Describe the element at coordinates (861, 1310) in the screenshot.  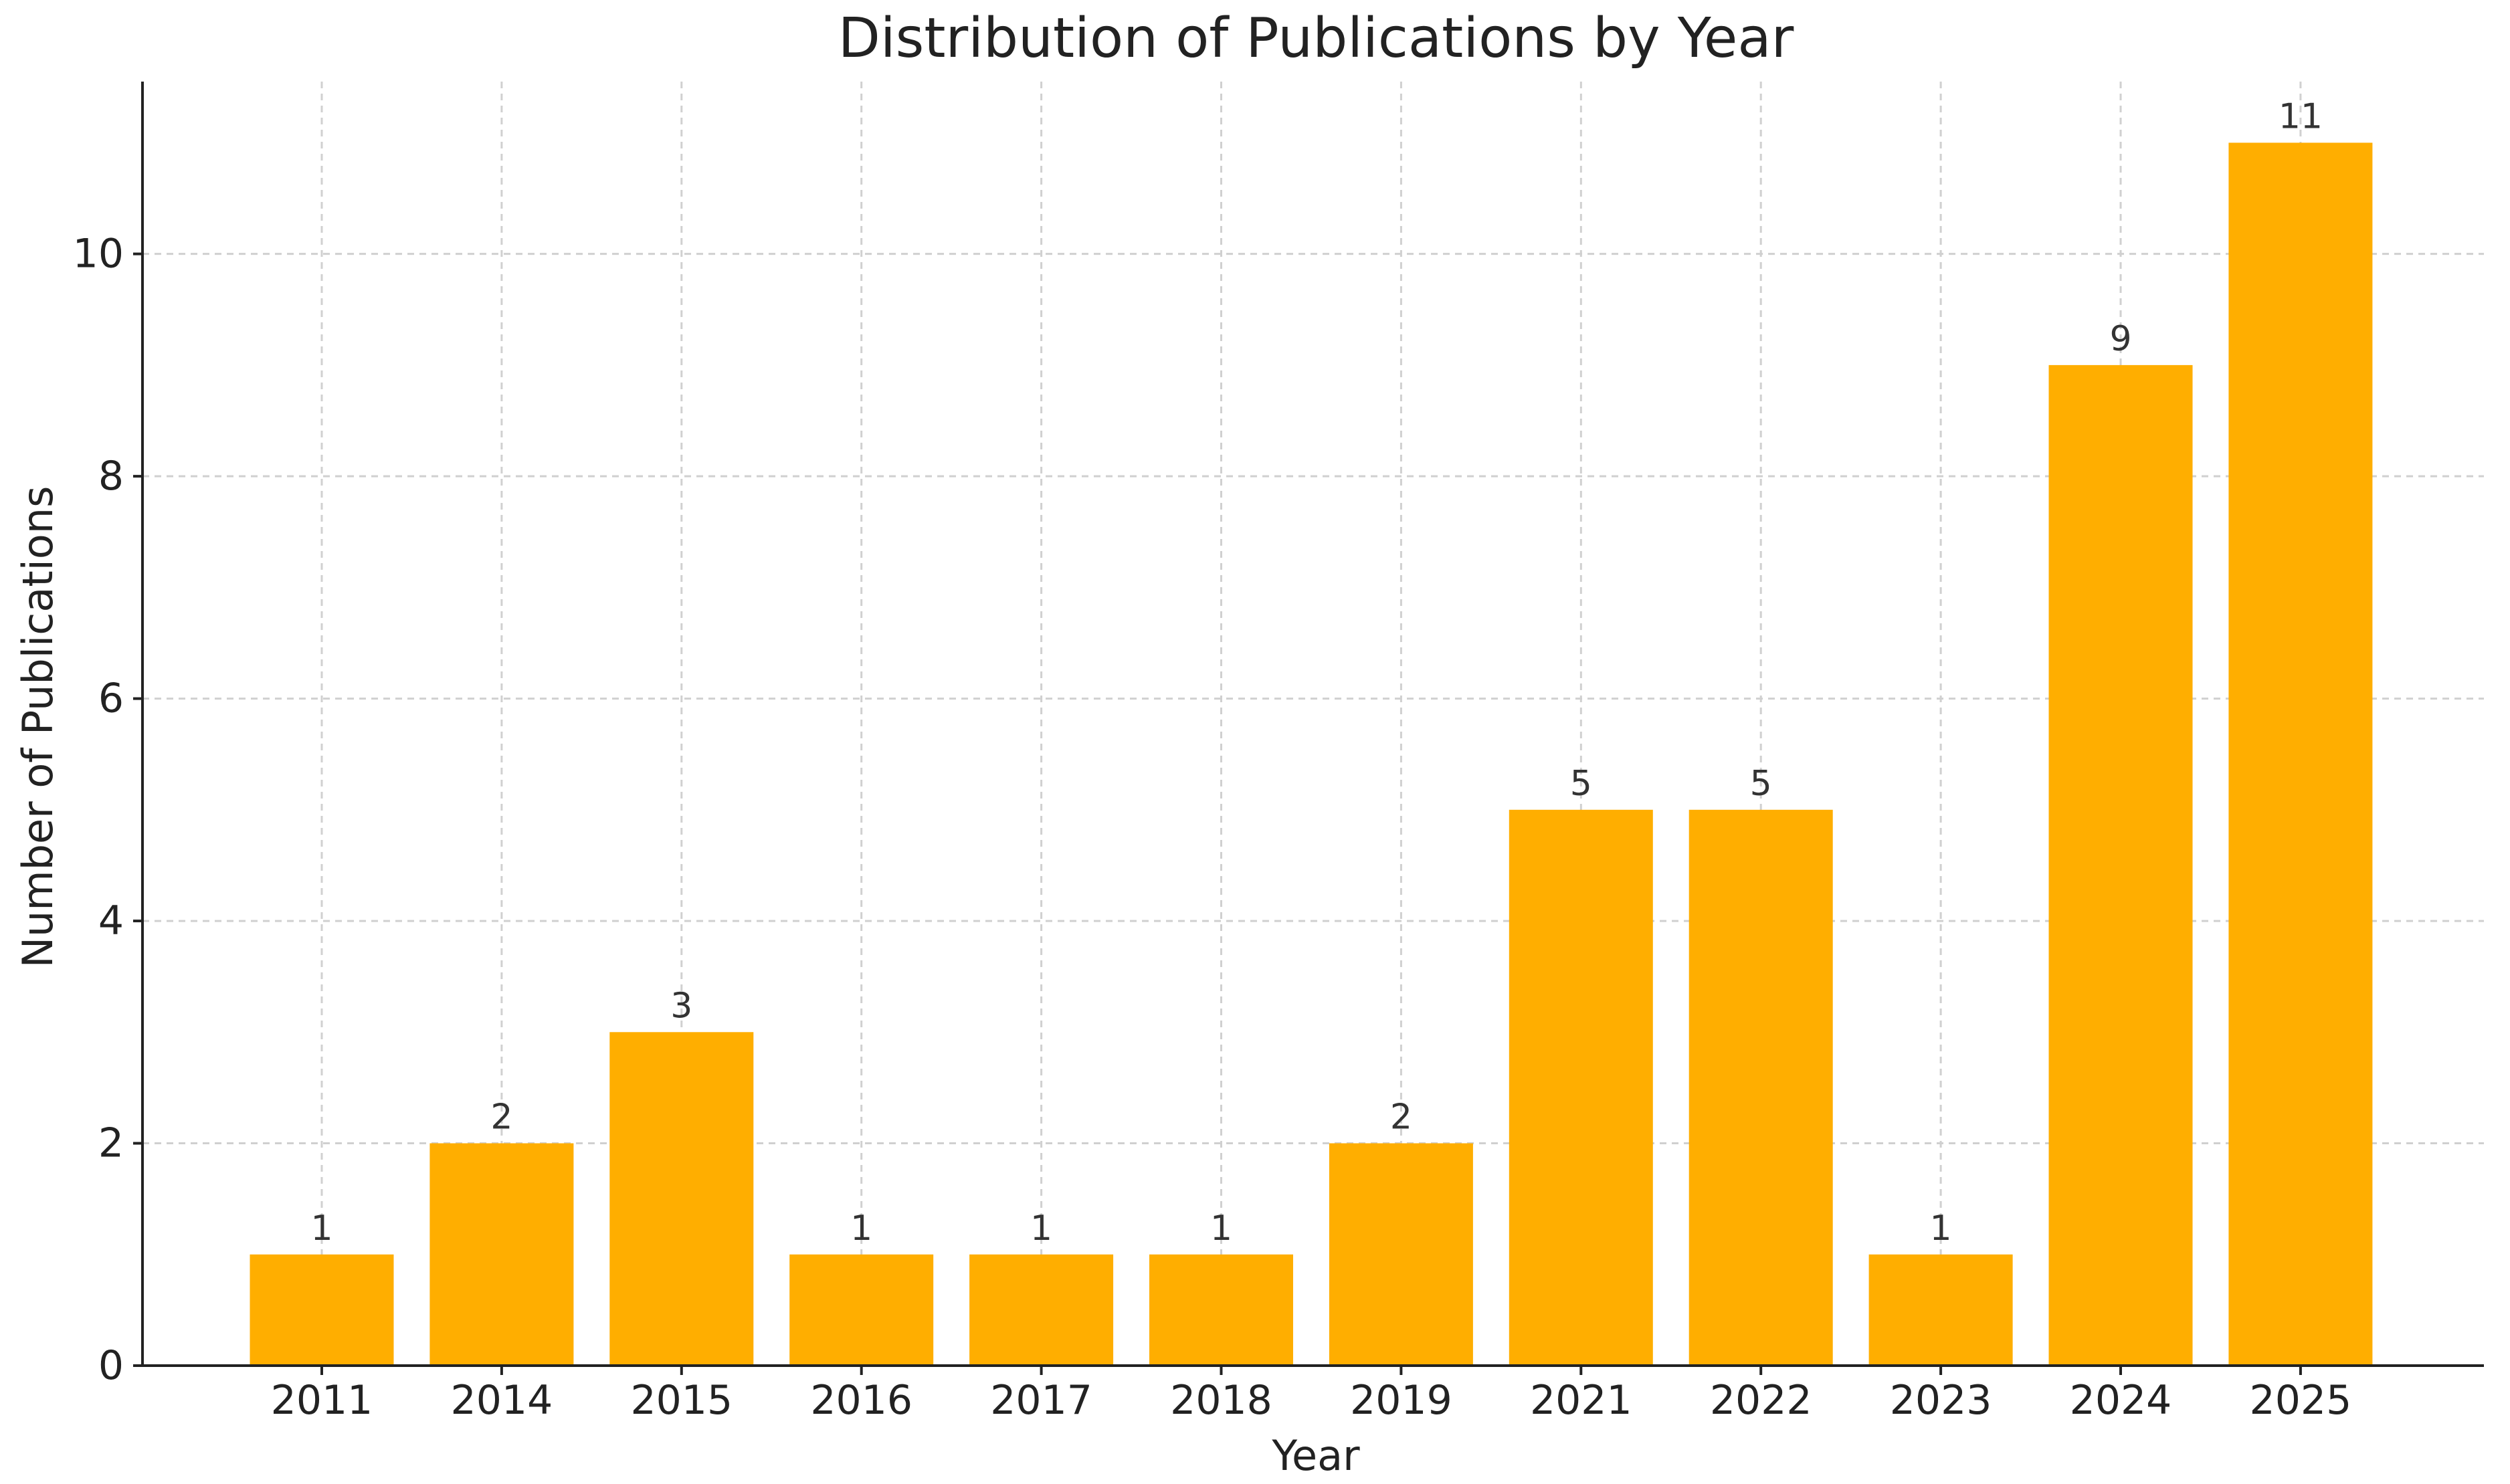
I see `bar-2016` at that location.